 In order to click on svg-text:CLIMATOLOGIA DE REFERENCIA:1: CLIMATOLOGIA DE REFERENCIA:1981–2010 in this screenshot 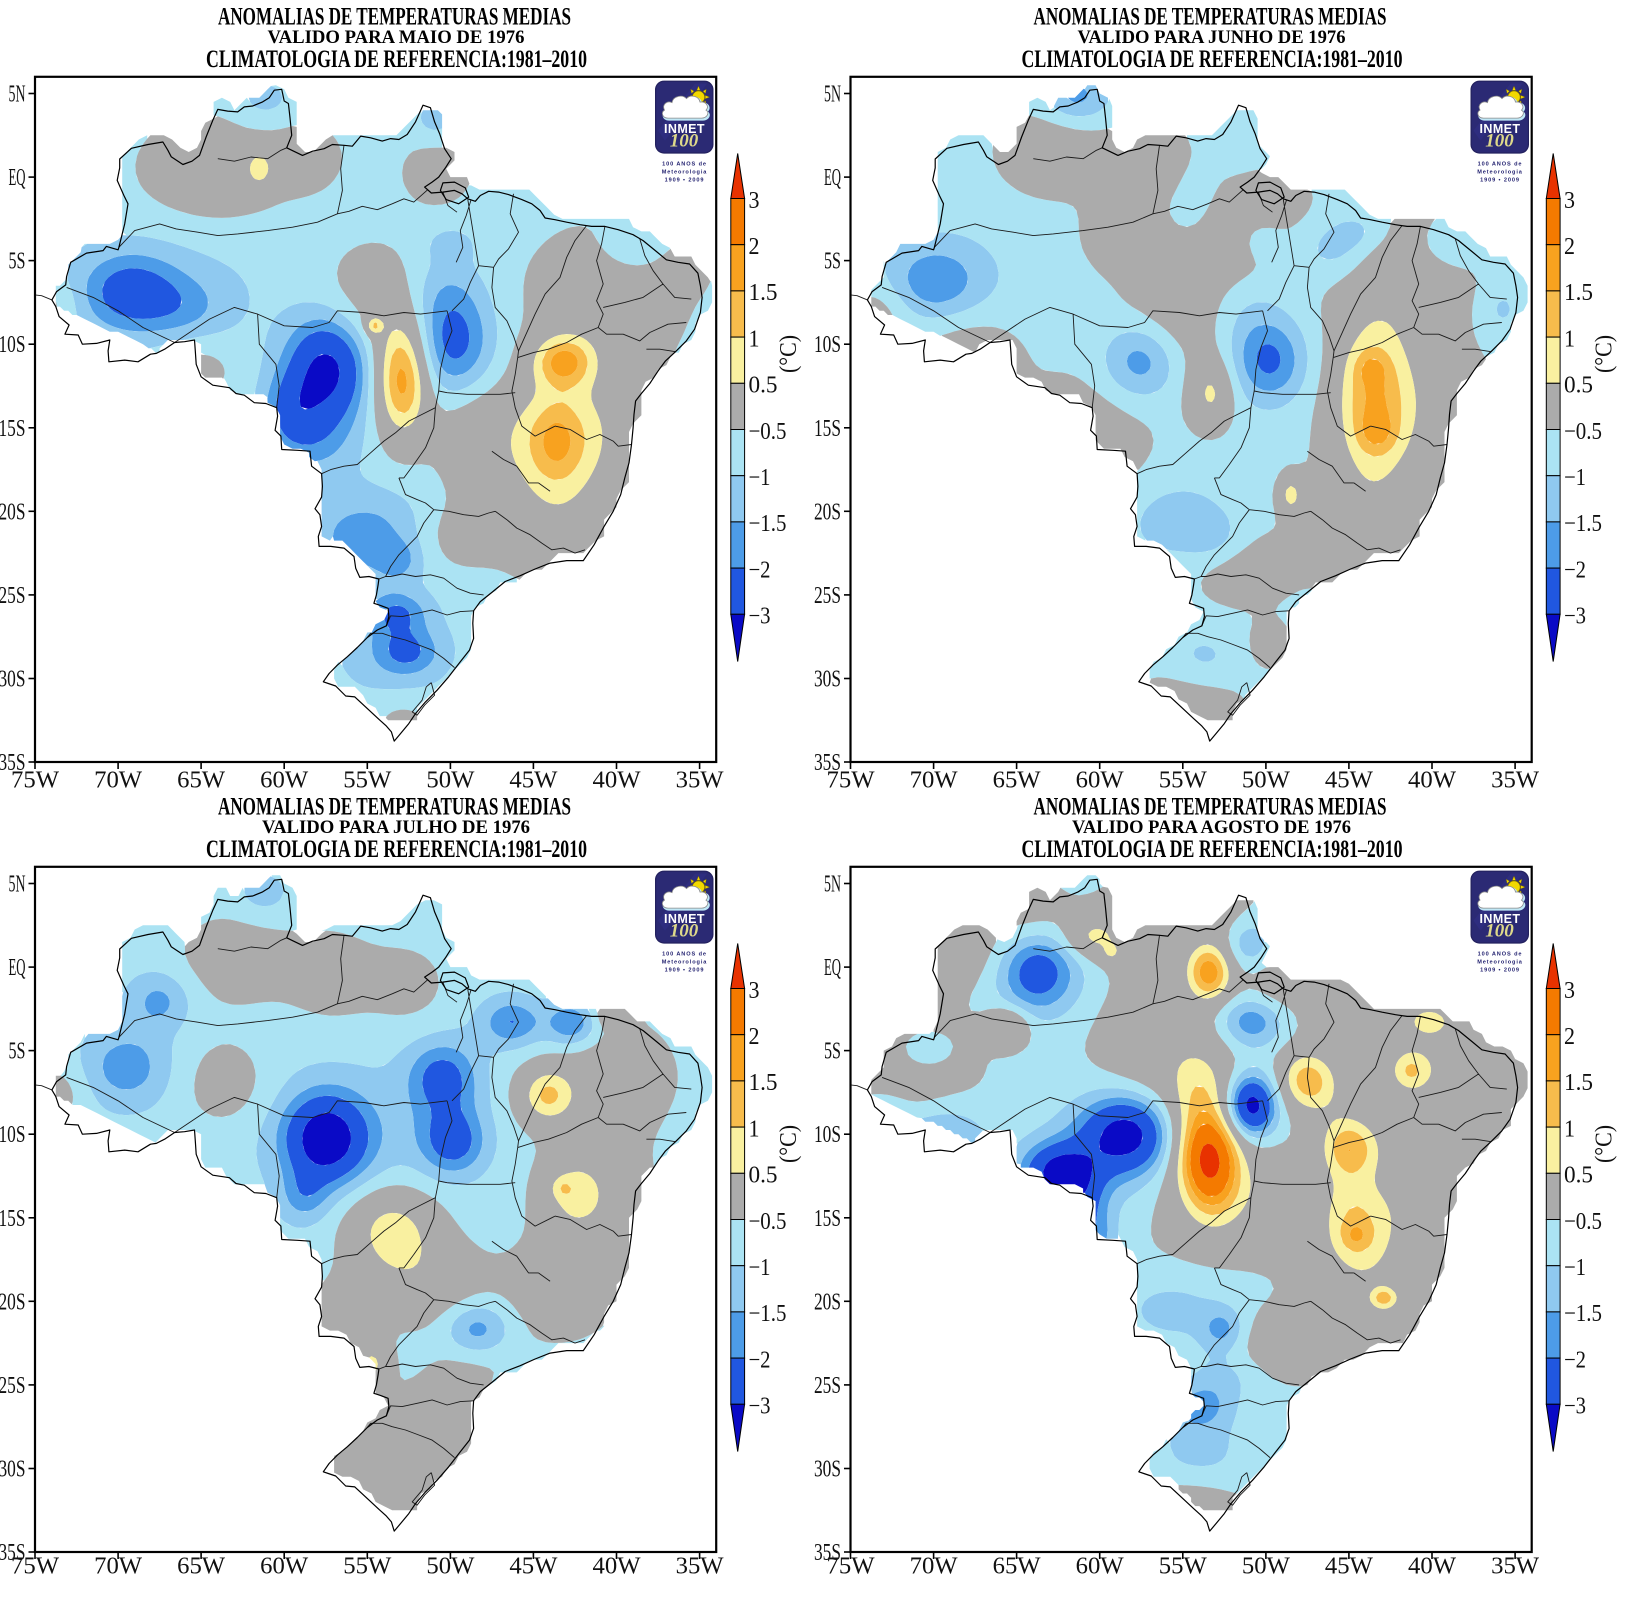, I will do `click(1212, 59)`.